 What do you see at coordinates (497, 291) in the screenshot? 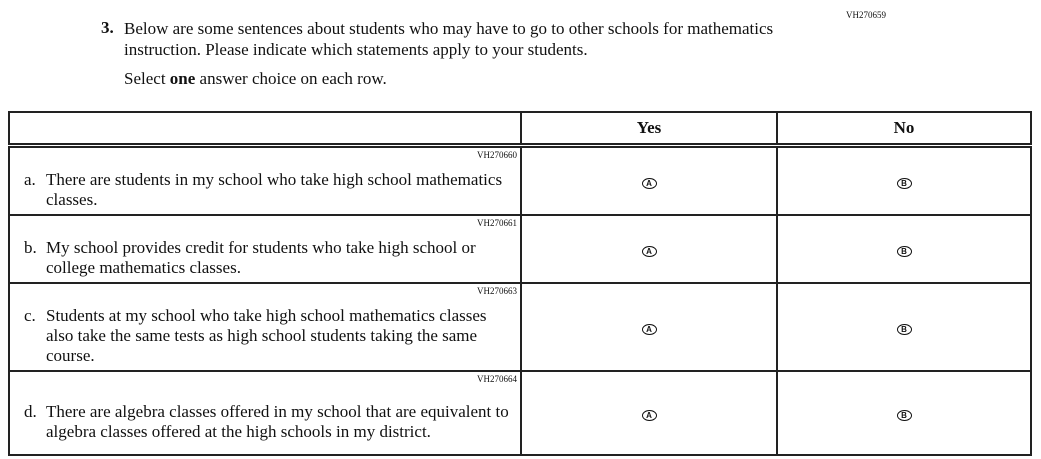
I see `row-code: VH270663` at bounding box center [497, 291].